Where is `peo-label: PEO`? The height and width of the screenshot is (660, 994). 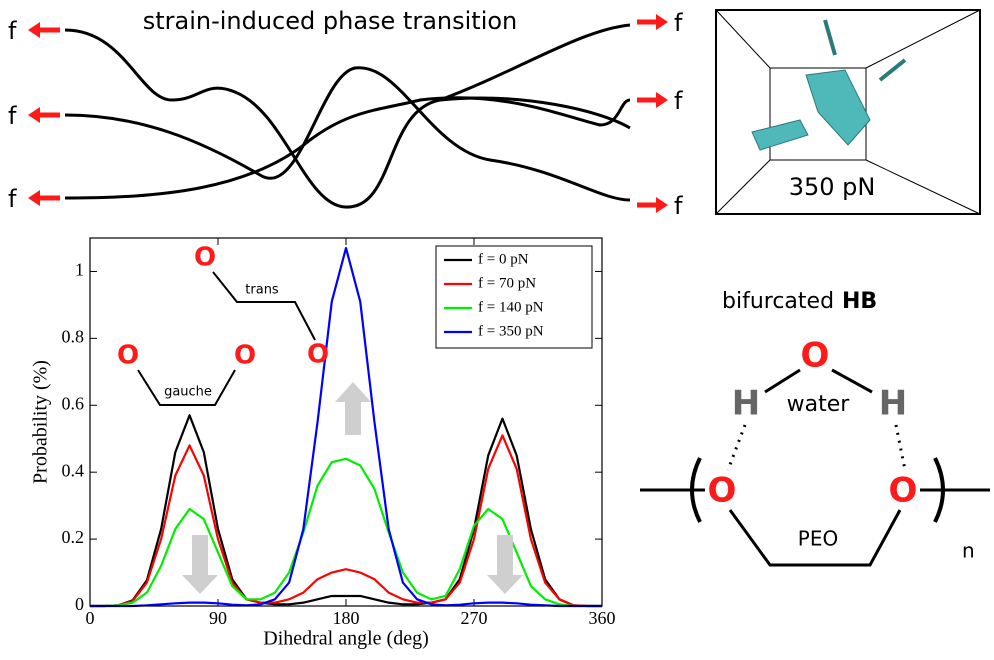
peo-label: PEO is located at coordinates (818, 539).